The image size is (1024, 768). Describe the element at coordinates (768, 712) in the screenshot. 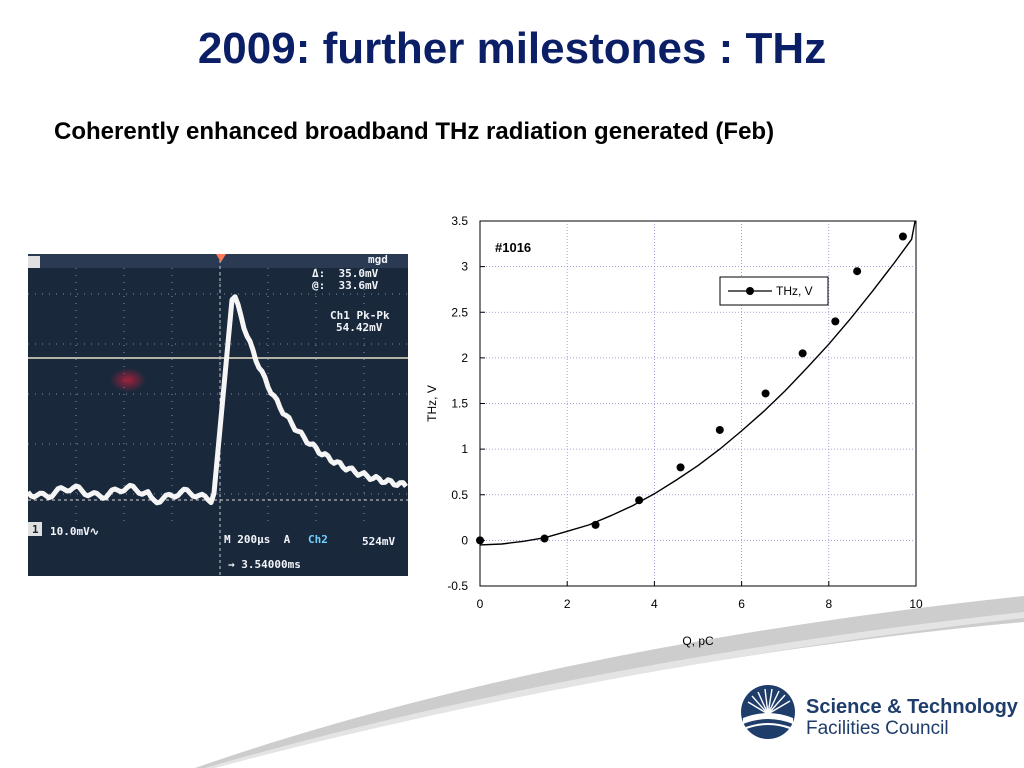

I see `stfc-emblem-icon` at that location.